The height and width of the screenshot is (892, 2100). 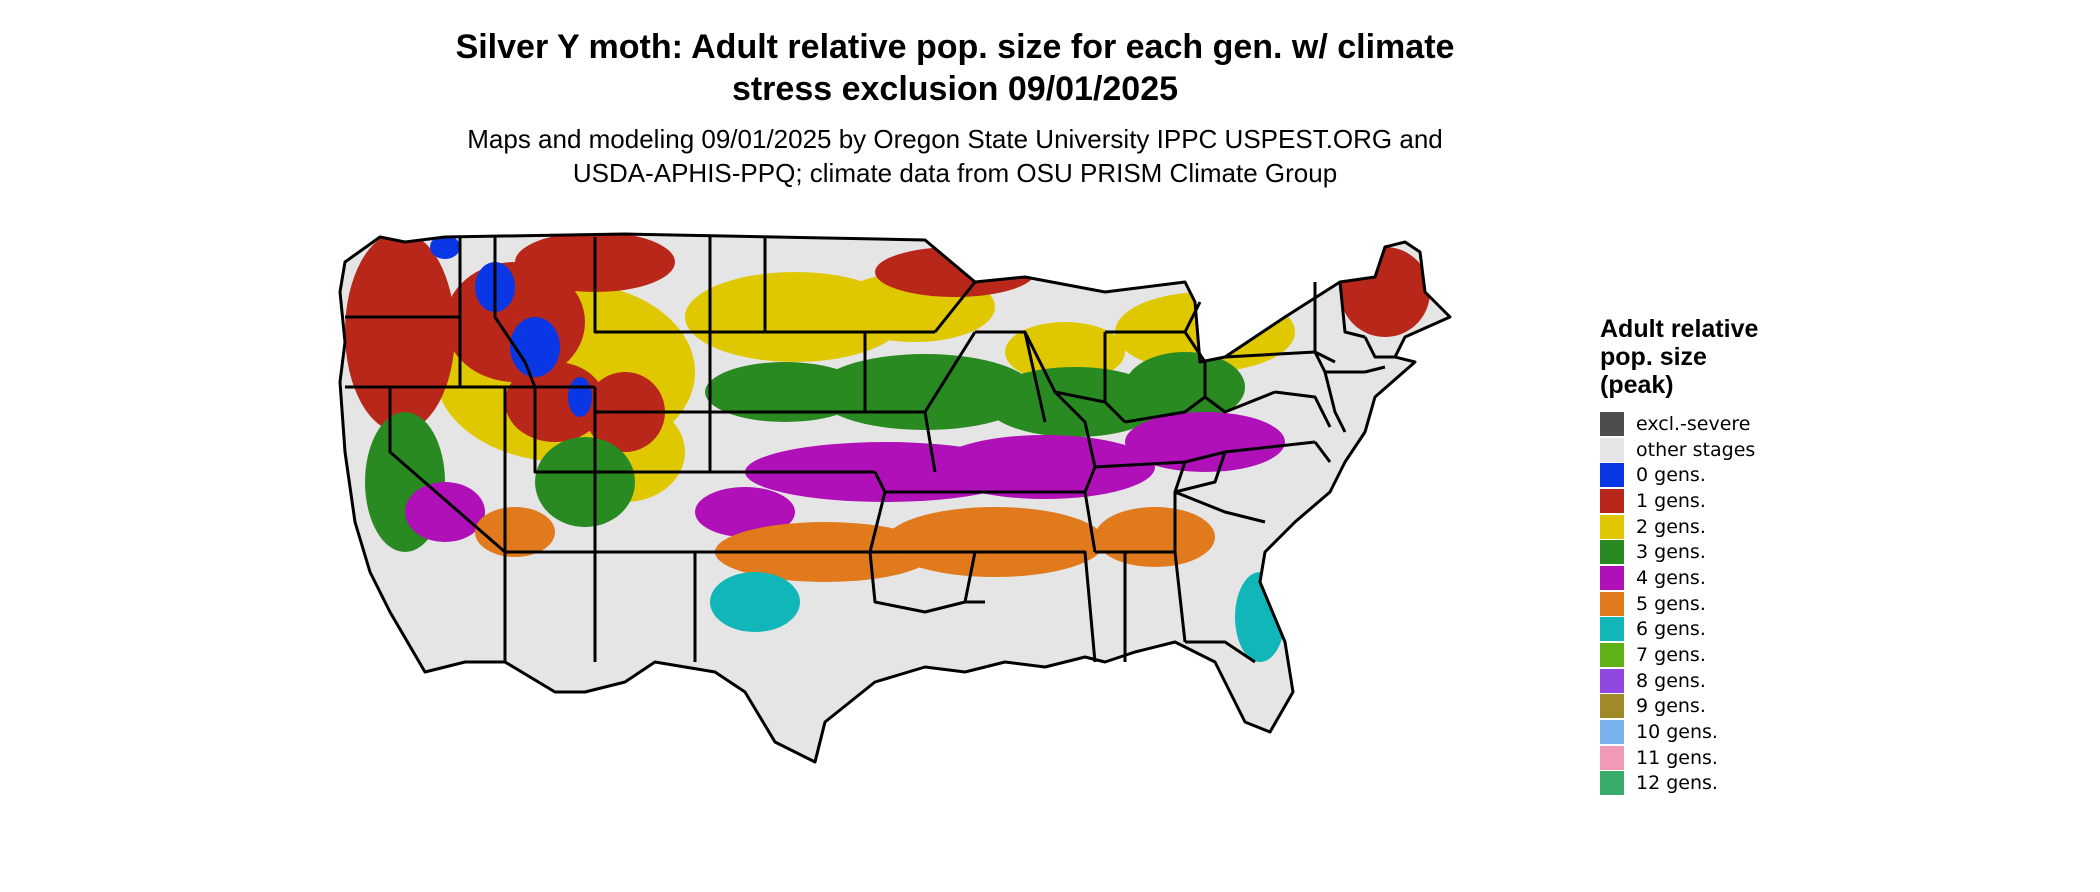 What do you see at coordinates (1637, 385) in the screenshot?
I see `legend-title-line-3: (peak)` at bounding box center [1637, 385].